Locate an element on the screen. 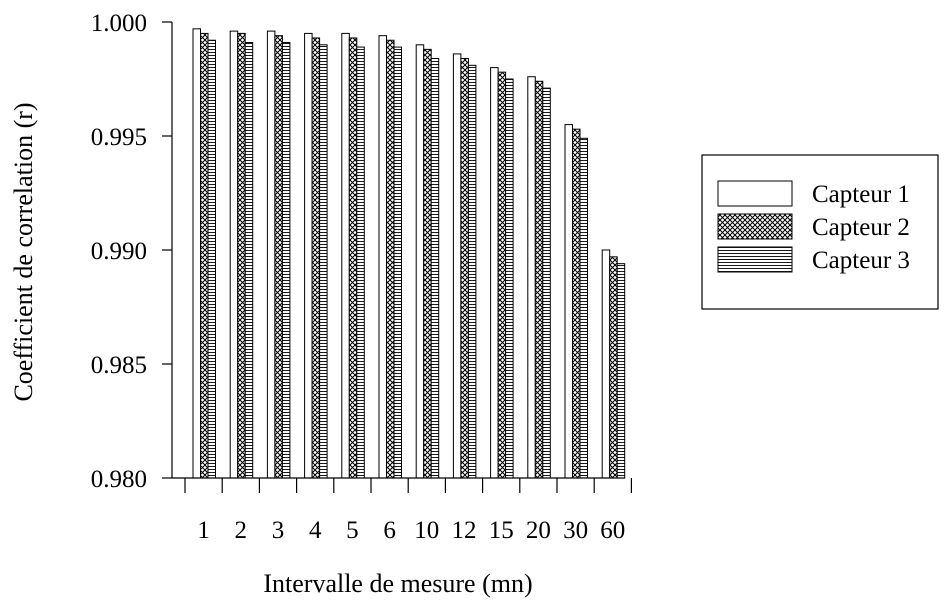 The width and height of the screenshot is (944, 602). x-axis-title: Intervalle de mesure (mn) is located at coordinates (397, 583).